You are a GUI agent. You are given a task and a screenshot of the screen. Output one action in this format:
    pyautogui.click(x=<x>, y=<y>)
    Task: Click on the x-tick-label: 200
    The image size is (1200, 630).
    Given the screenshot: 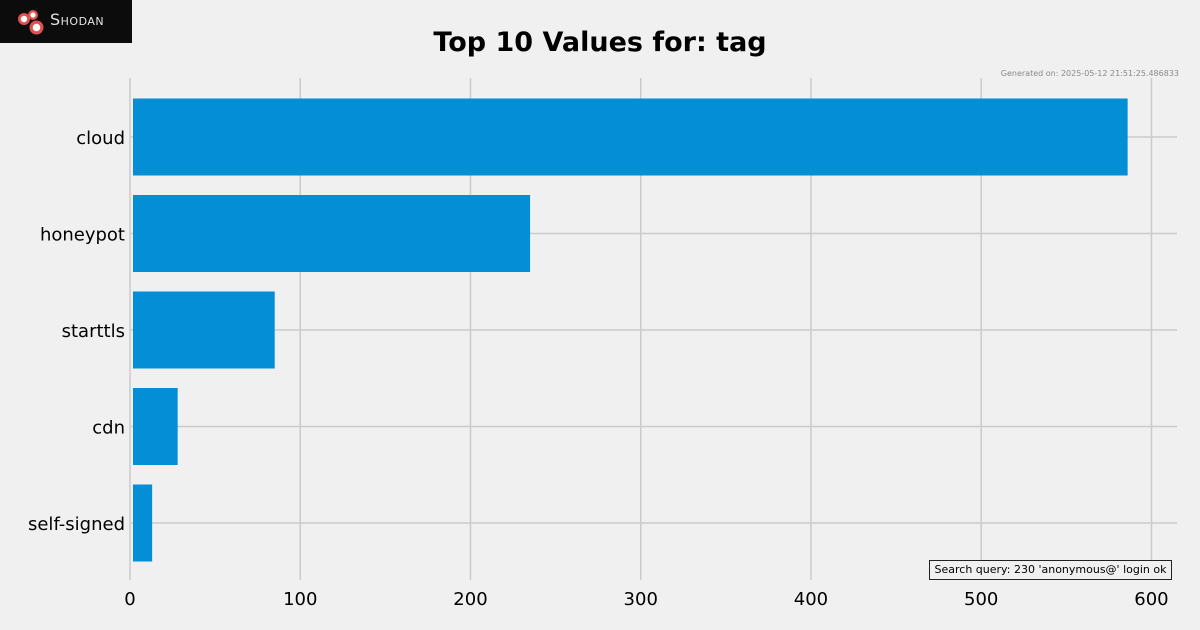 What is the action you would take?
    pyautogui.click(x=470, y=599)
    